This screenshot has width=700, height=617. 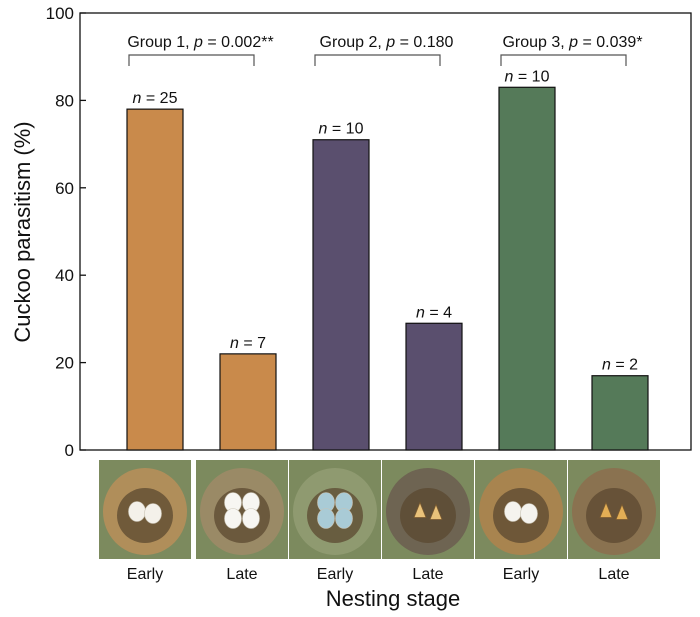 What do you see at coordinates (22, 231) in the screenshot?
I see `y-axis-title: Cuckoo parasitism (%)` at bounding box center [22, 231].